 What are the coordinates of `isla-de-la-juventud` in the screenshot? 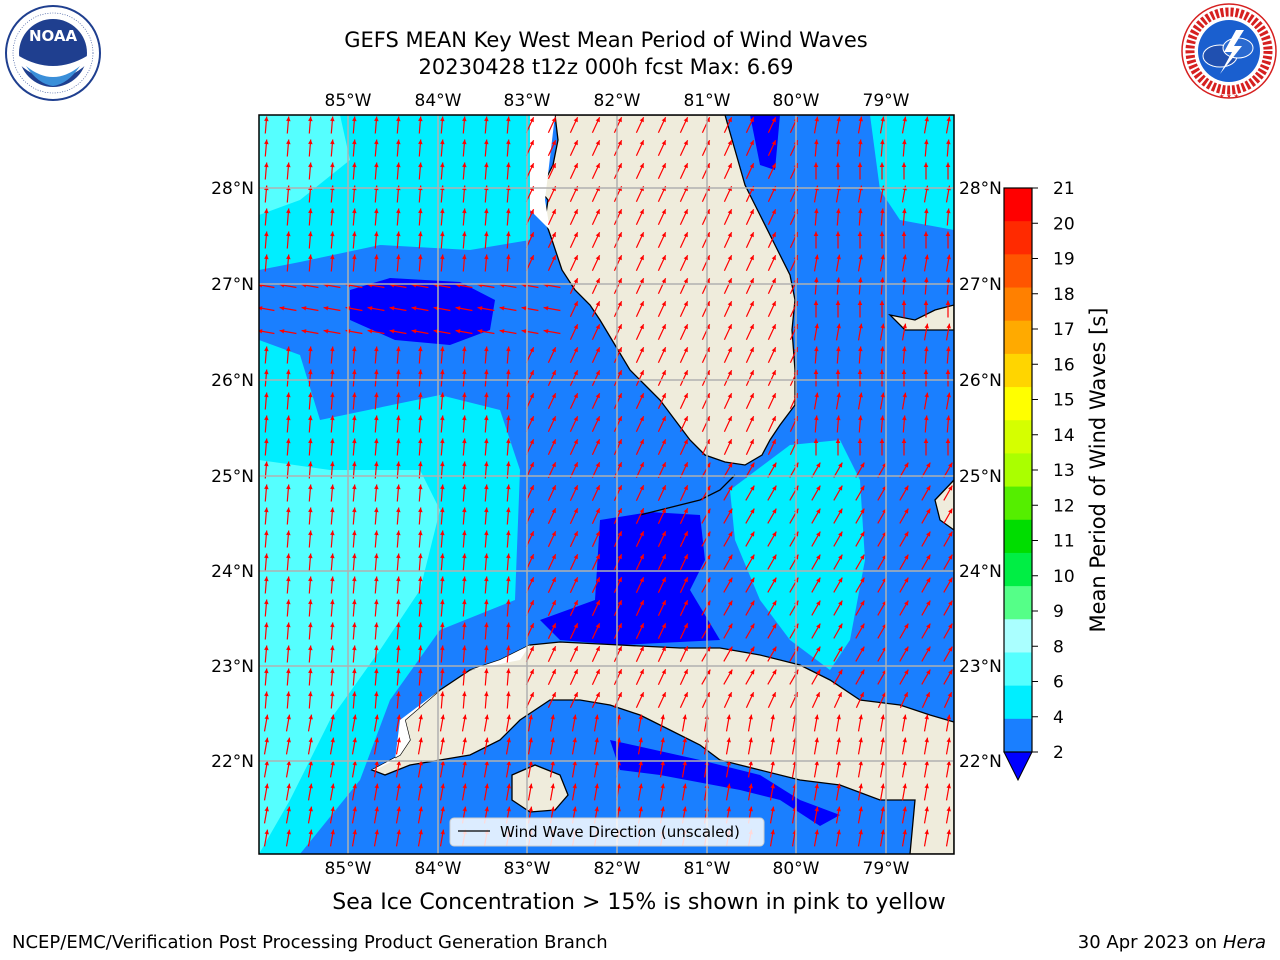 It's located at (540, 788).